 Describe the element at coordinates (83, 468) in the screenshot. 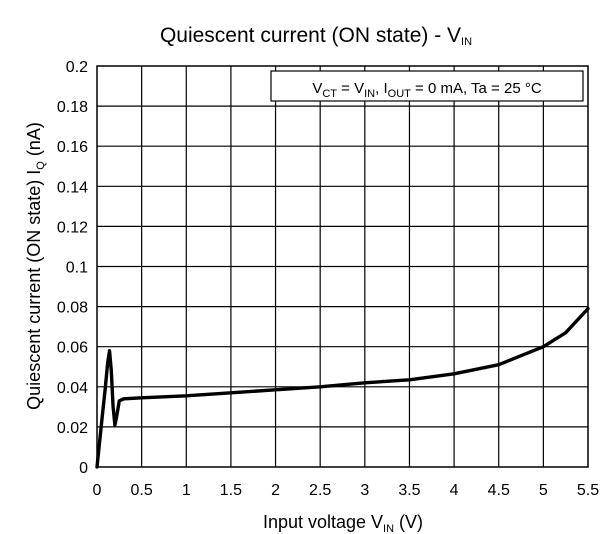

I see `y-tick-label: 0` at that location.